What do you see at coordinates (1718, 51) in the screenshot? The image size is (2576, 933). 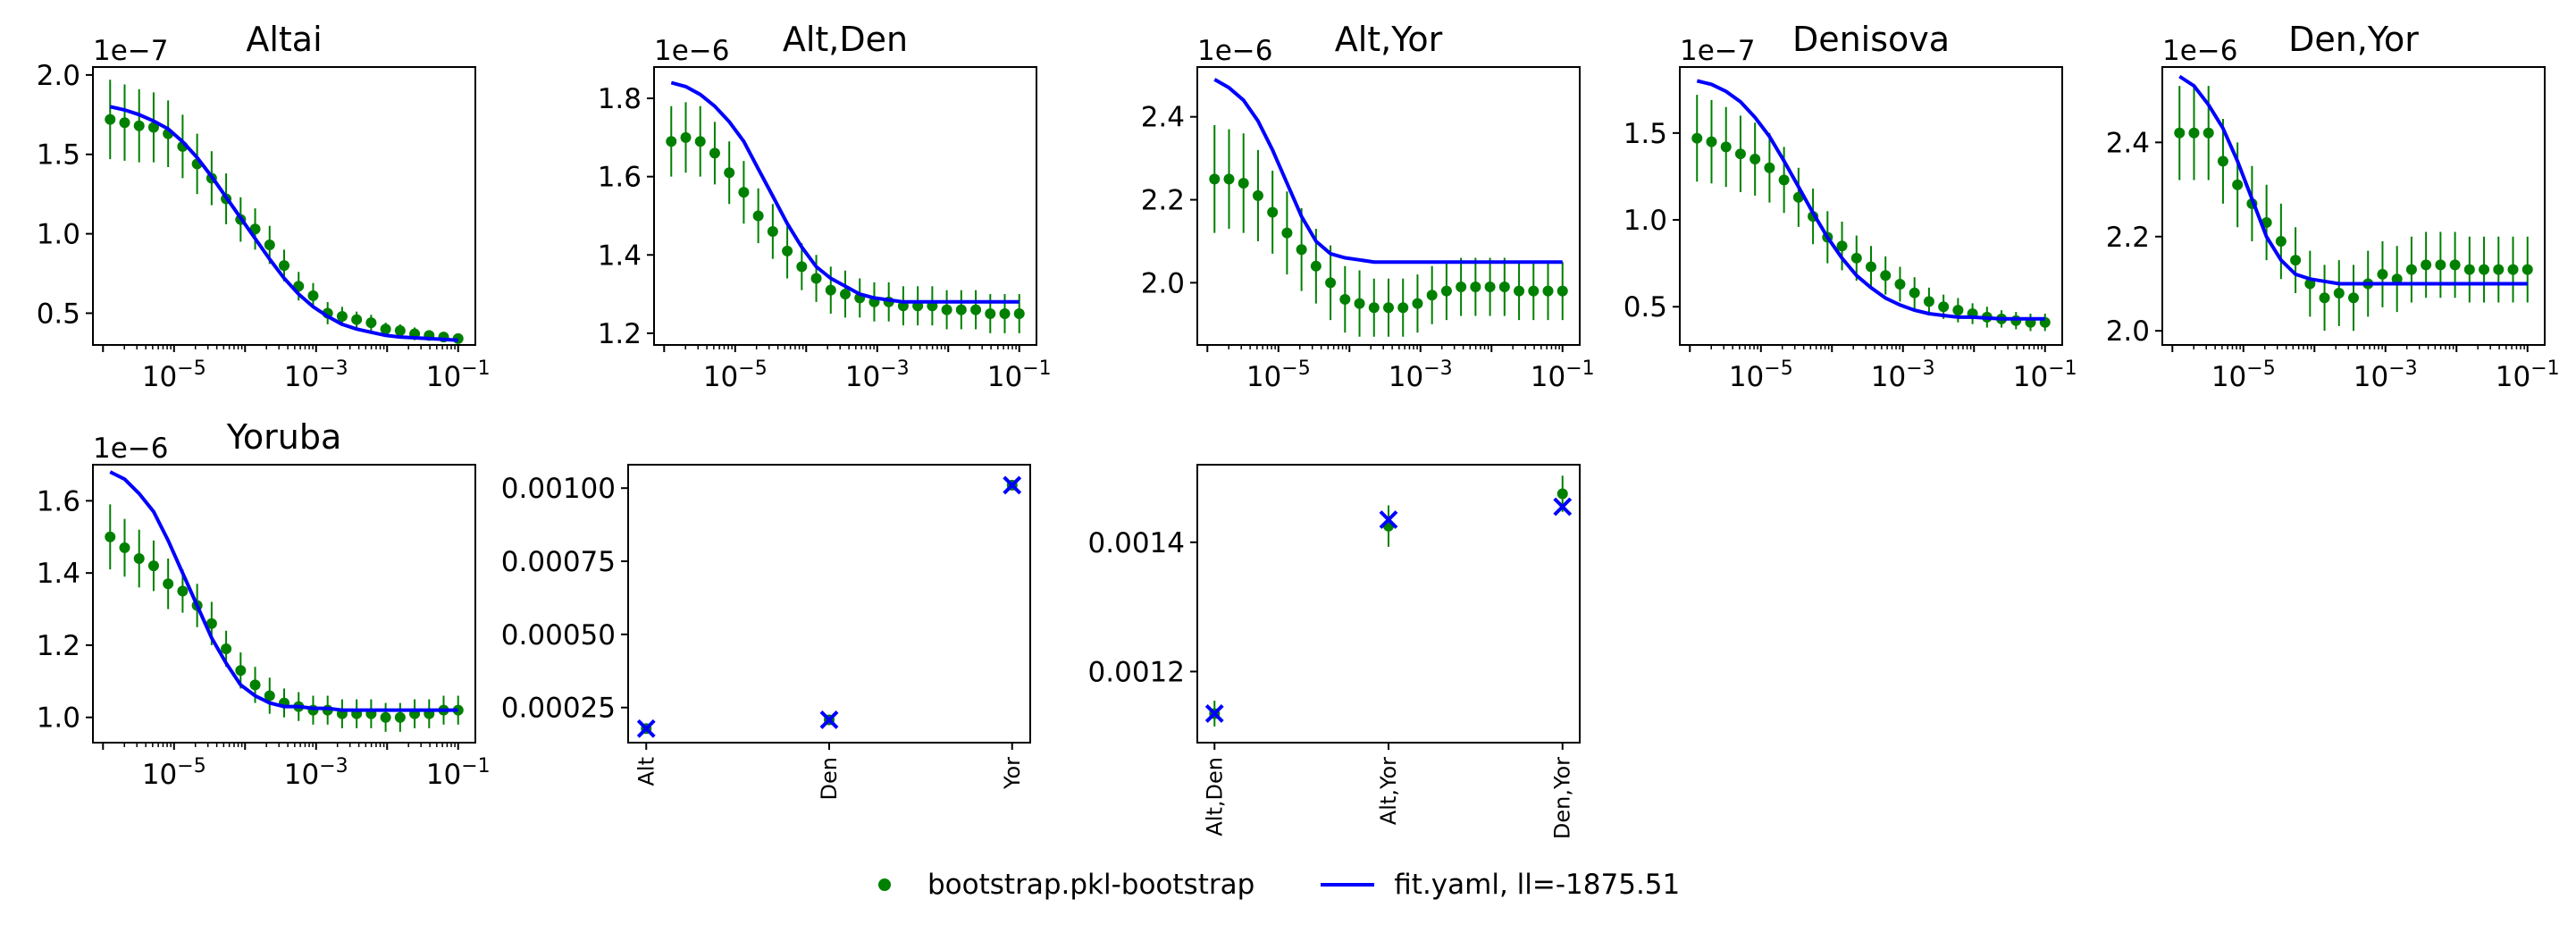 I see `offset-text: 1e−7` at bounding box center [1718, 51].